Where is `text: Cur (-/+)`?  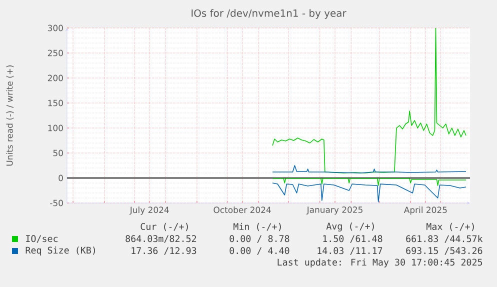 text: Cur (-/+) is located at coordinates (164, 227).